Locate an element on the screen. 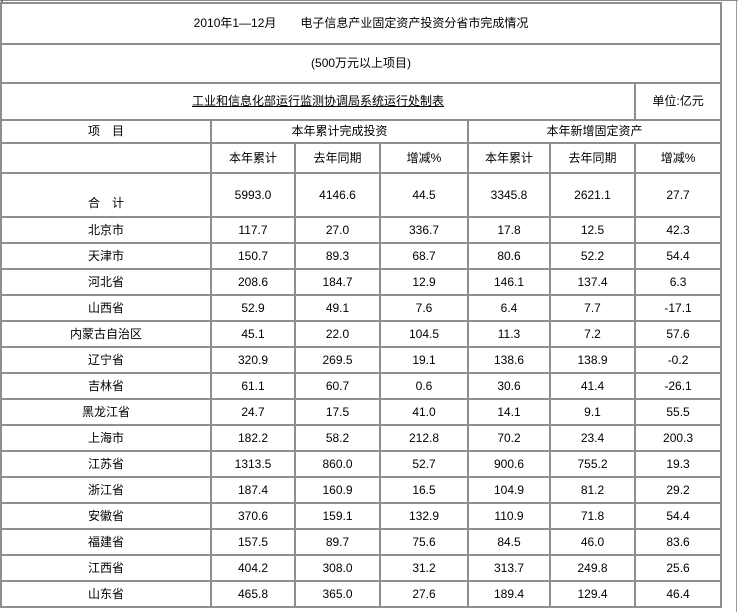 This screenshot has height=612, width=738. cell-value: 52.7 is located at coordinates (424, 464).